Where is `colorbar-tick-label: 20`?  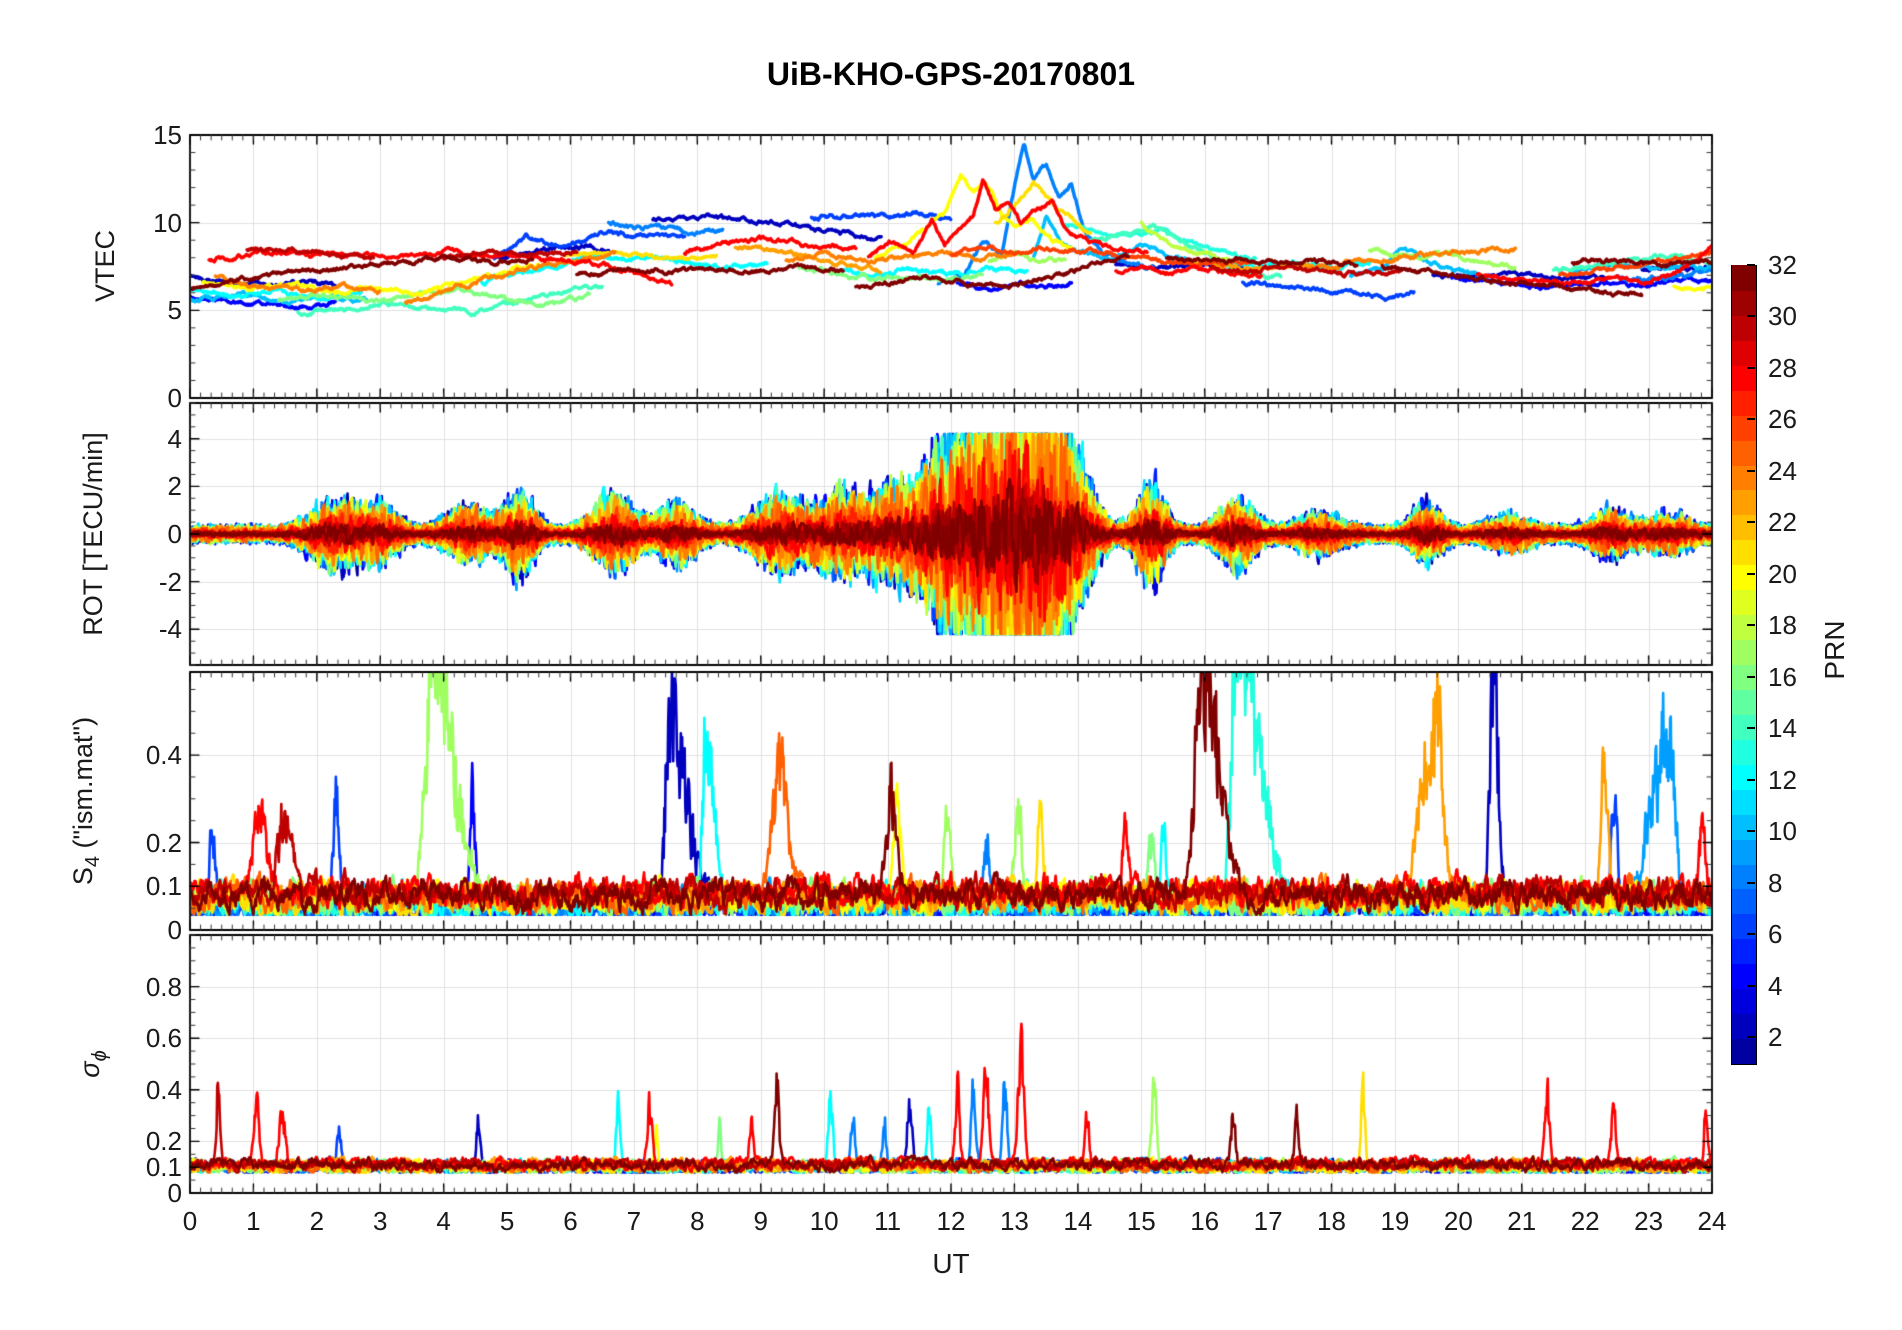
colorbar-tick-label: 20 is located at coordinates (1782, 573).